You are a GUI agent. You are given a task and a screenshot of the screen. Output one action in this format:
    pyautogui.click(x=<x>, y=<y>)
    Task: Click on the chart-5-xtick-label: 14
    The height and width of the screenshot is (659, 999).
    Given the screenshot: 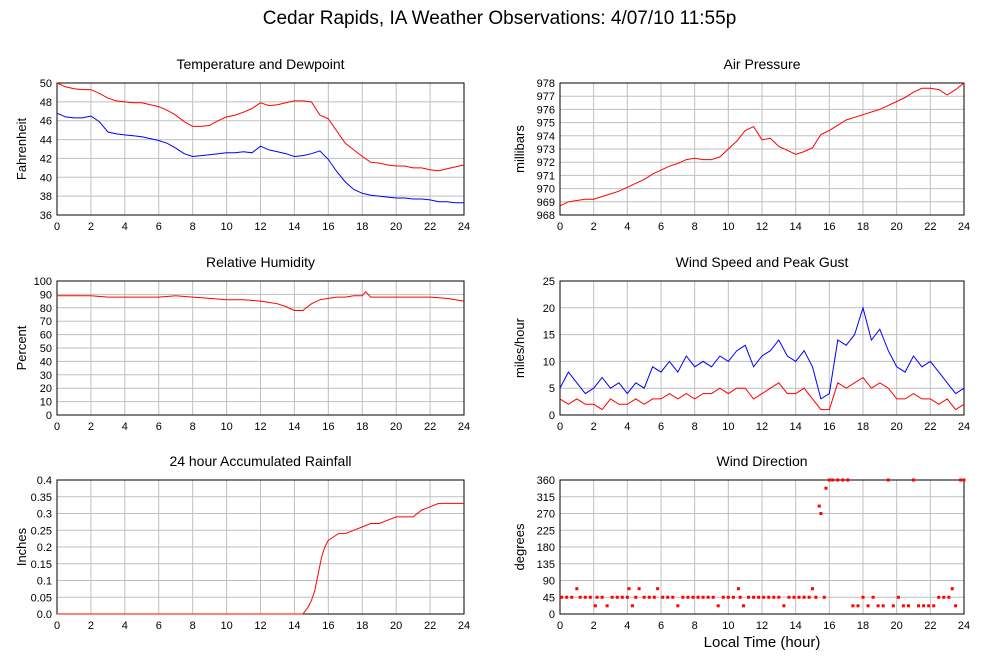 What is the action you would take?
    pyautogui.click(x=294, y=626)
    